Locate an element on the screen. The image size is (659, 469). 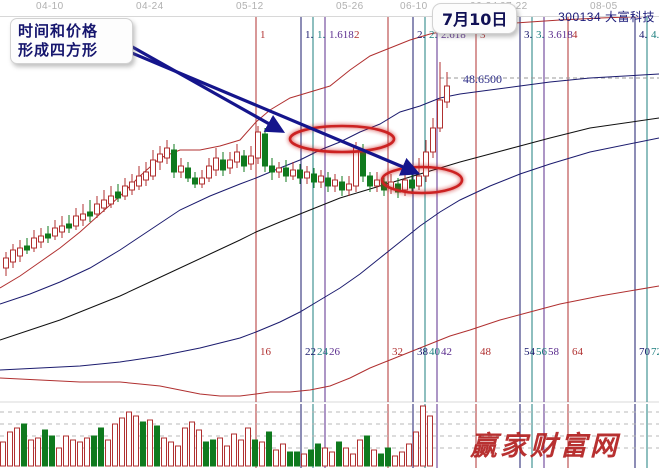
fib-ratio-label: 1.618 is located at coordinates (341, 35).